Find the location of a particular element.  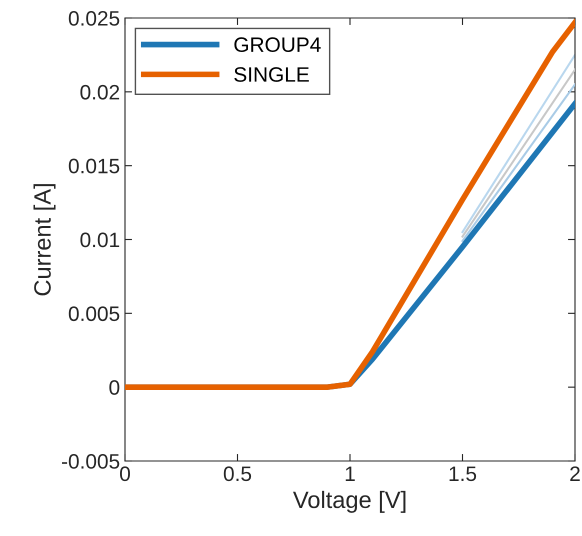

y-tick-label: 0.025 is located at coordinates (94, 18).